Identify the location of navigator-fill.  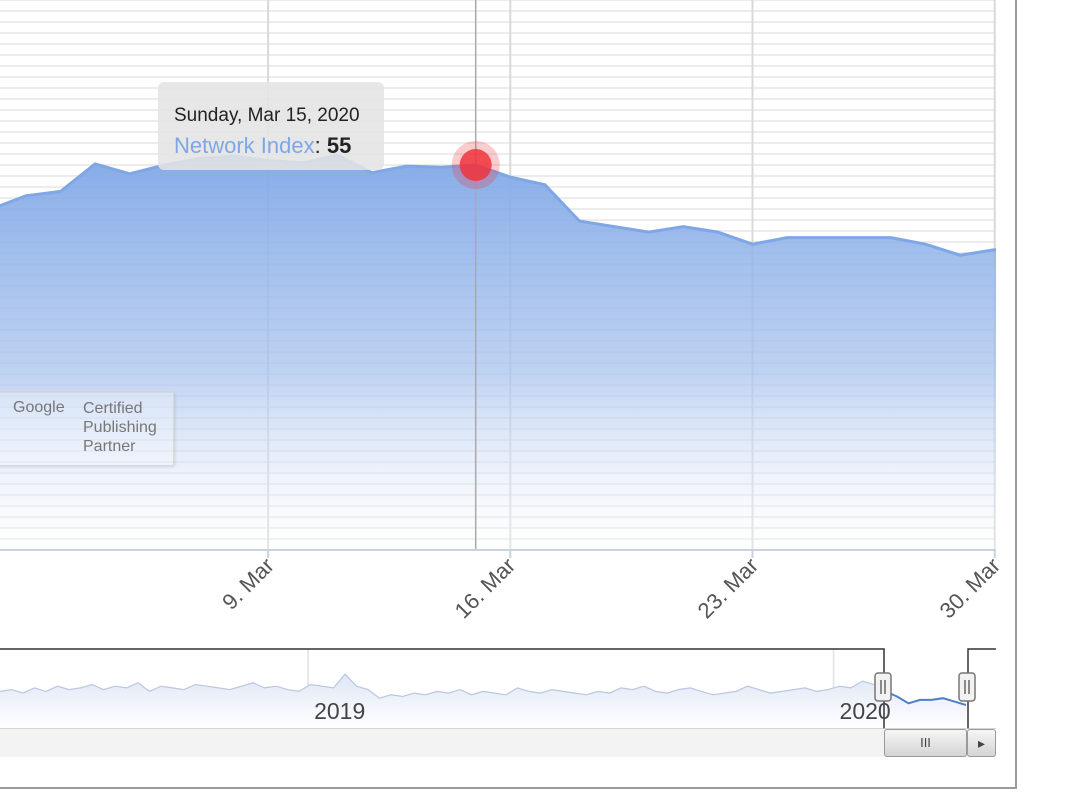
(483, 701).